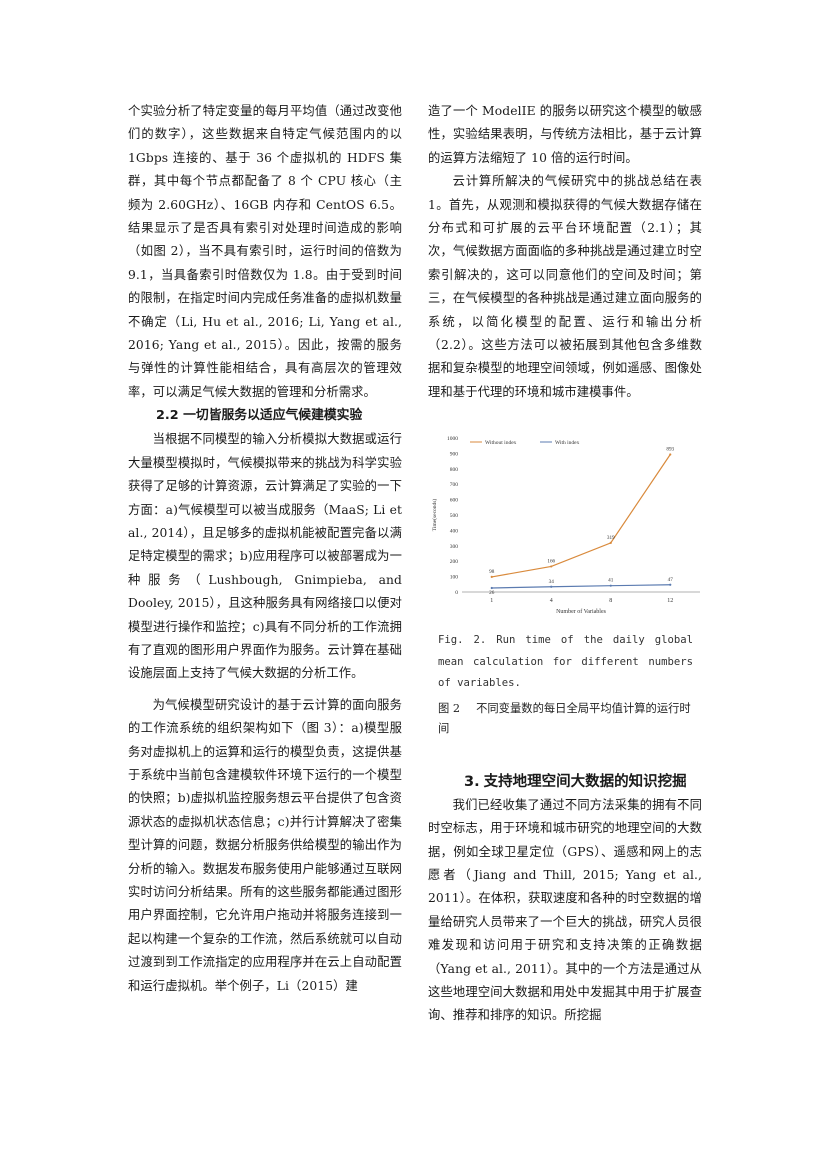  What do you see at coordinates (454, 578) in the screenshot?
I see `y-tick-label: 100` at bounding box center [454, 578].